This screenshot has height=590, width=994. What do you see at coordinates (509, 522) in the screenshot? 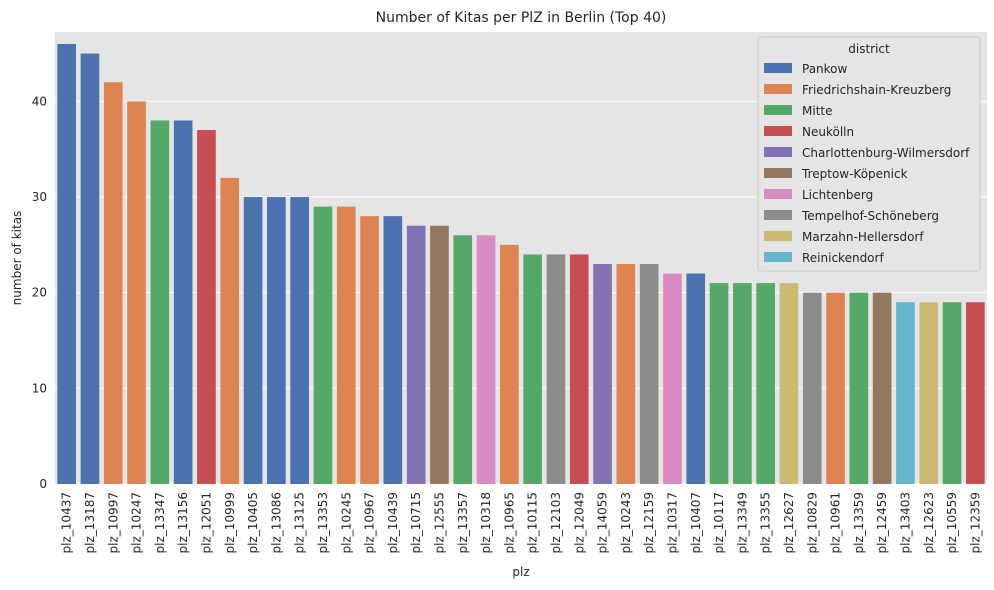
I see `x-tick-label: plz_10965` at bounding box center [509, 522].